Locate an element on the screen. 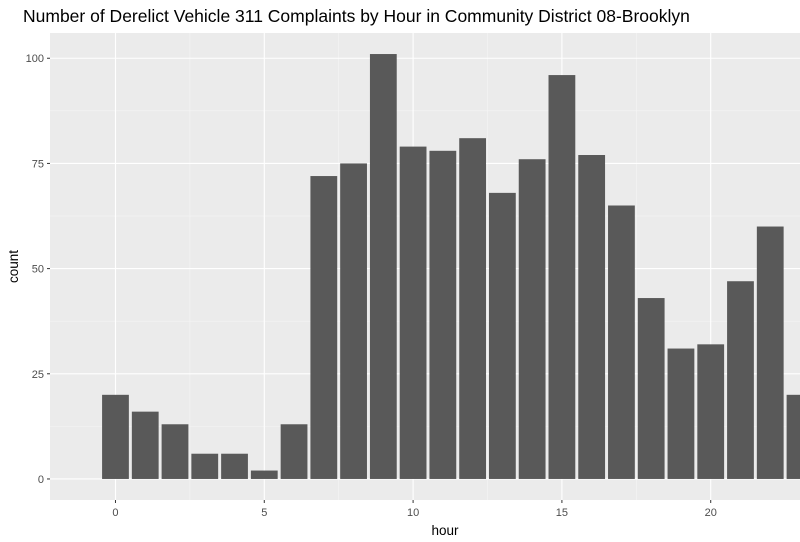  y-tick-label: 25 is located at coordinates (38, 375).